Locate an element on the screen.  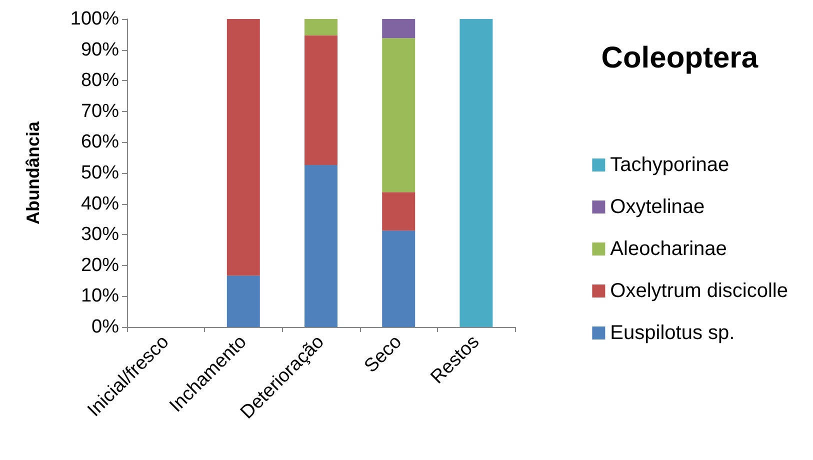
y-tick-label: 80% is located at coordinates (100, 81).